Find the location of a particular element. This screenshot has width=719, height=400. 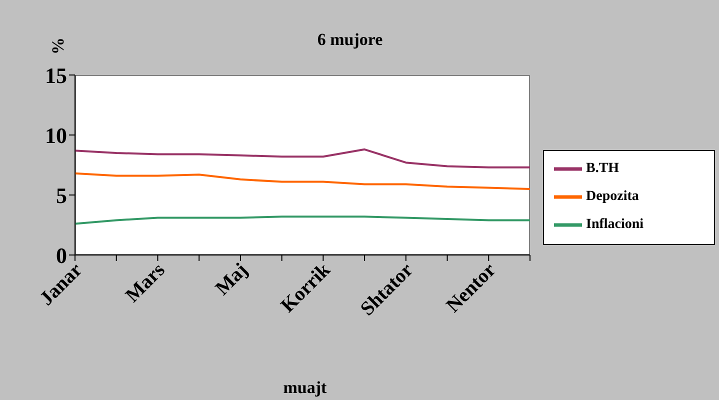

y-axis-title: % is located at coordinates (58, 46).